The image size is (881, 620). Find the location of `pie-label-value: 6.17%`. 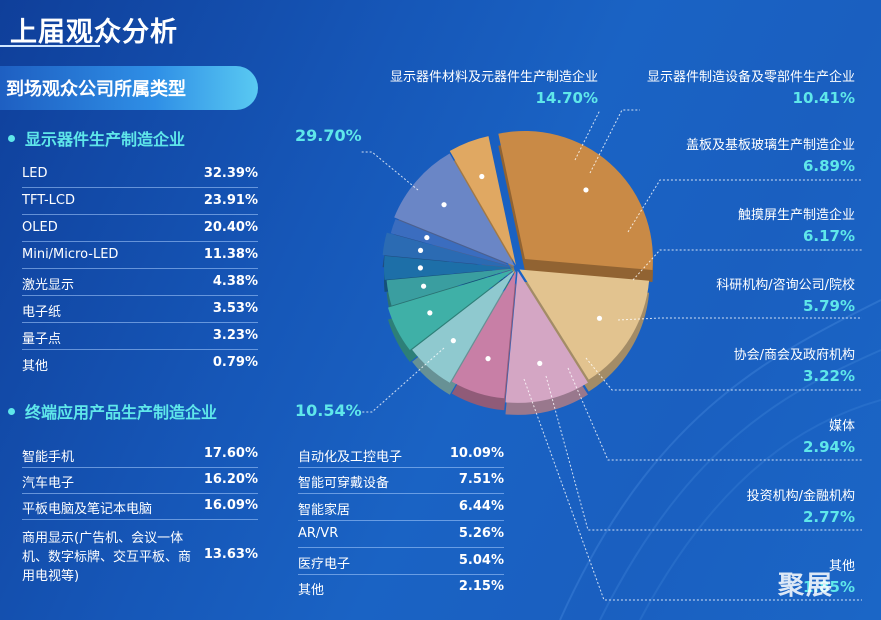

pie-label-value: 6.17% is located at coordinates (828, 236).